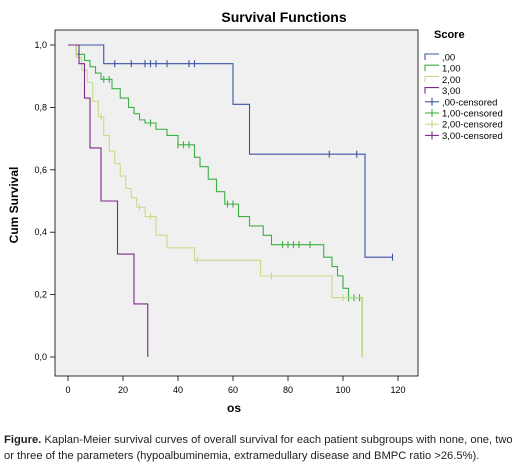 The height and width of the screenshot is (474, 520). I want to click on legend-item: 2,00-censored, so click(464, 125).